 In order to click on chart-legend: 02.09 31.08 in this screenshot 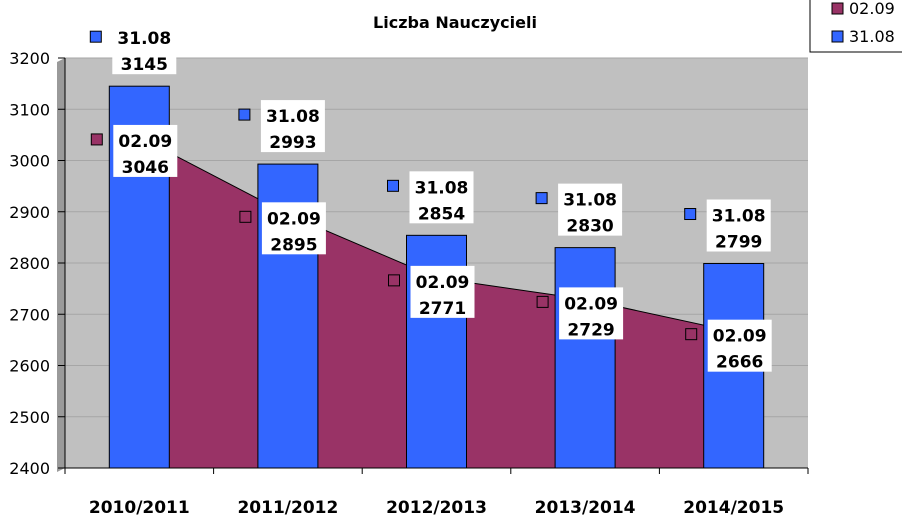, I will do `click(855, 26)`.